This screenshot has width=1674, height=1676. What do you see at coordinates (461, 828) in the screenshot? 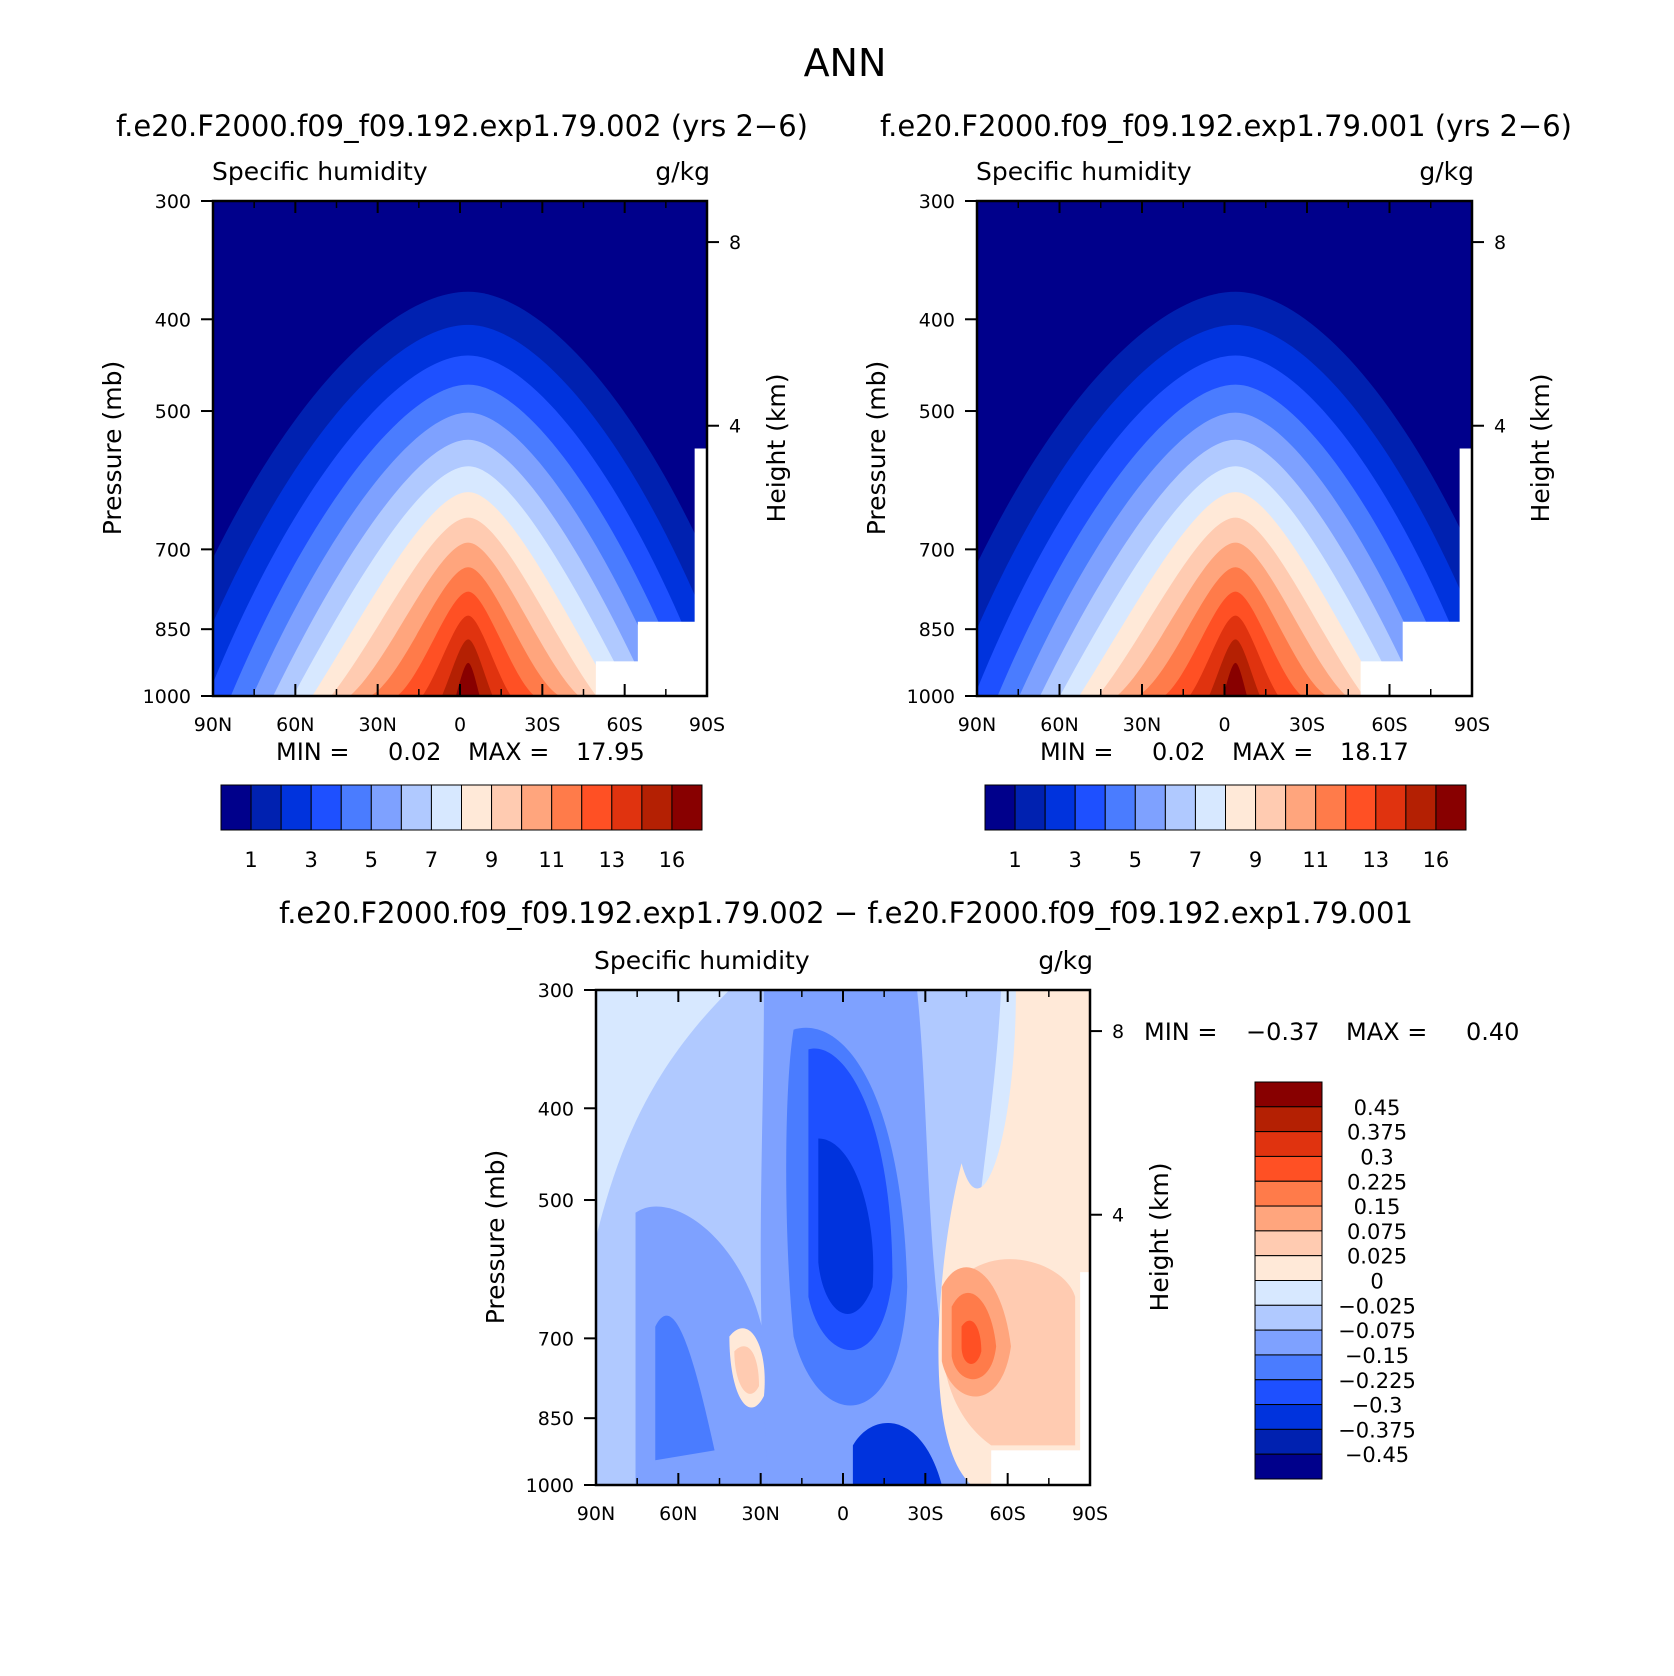
I see `panel-1-colorbar: 1 3 5 7 9 11 13 16` at bounding box center [461, 828].